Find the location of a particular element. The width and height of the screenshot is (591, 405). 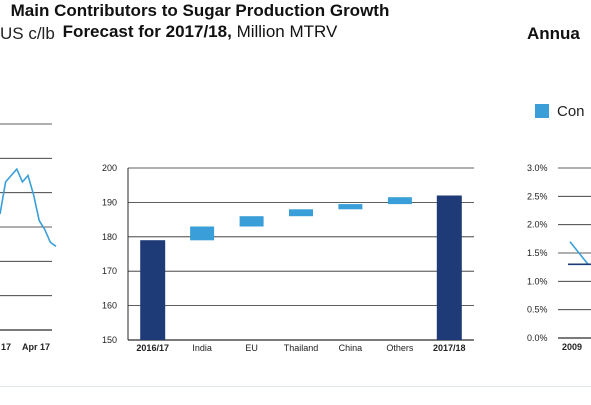

bottom-divider is located at coordinates (295, 386).